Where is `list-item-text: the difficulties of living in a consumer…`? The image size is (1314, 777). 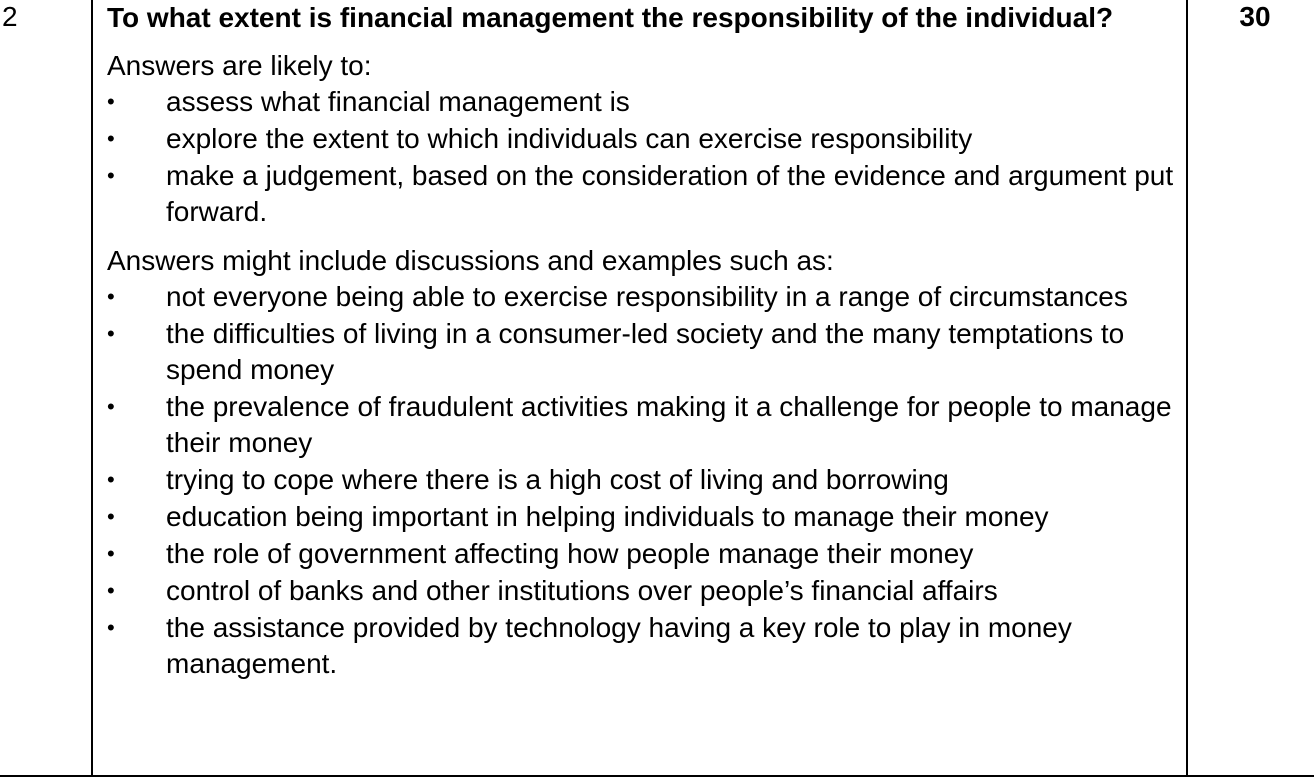
list-item-text: the difficulties of living in a consumer… is located at coordinates (645, 351).